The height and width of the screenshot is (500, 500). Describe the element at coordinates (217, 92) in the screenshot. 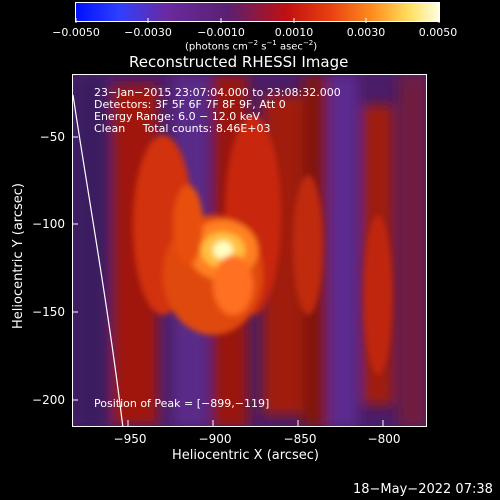

I see `annotation-time-range: 23−Jan−2015 23:07:04.000 to 23:08:32.000` at that location.